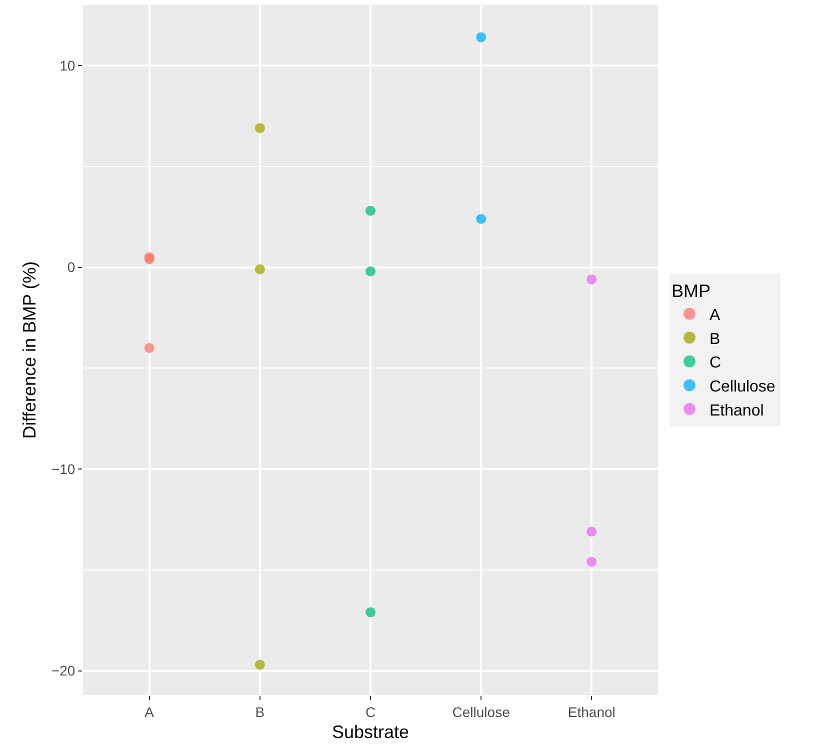 This screenshot has height=751, width=823. I want to click on legend-label: Ethanol, so click(737, 411).